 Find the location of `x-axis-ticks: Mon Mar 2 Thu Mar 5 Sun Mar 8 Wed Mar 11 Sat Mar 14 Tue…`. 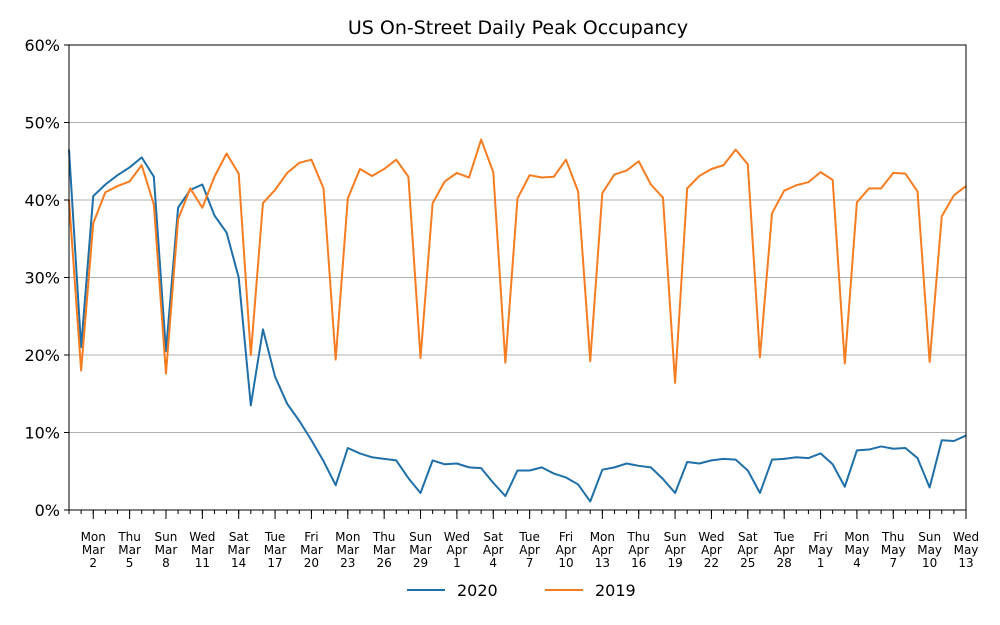

x-axis-ticks: Mon Mar 2 Thu Mar 5 Sun Mar 8 Wed Mar 11 Sat Mar 14 Tue… is located at coordinates (523, 540).